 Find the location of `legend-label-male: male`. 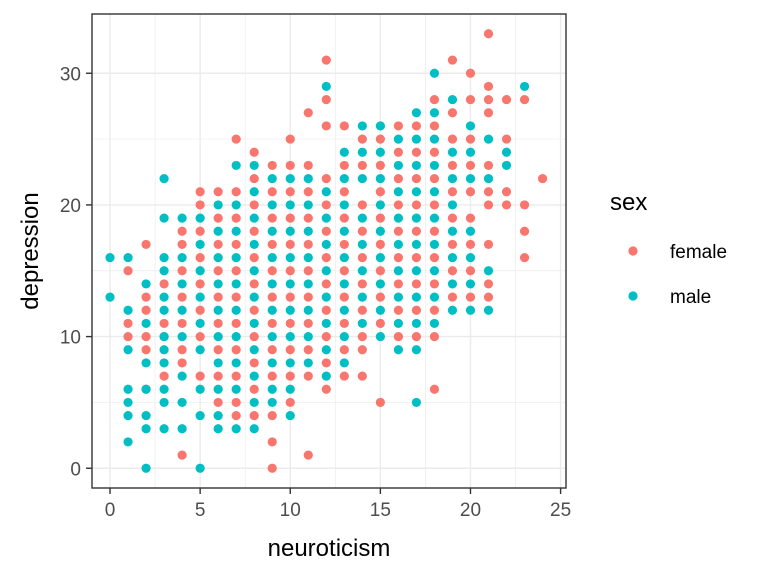

legend-label-male: male is located at coordinates (690, 297).